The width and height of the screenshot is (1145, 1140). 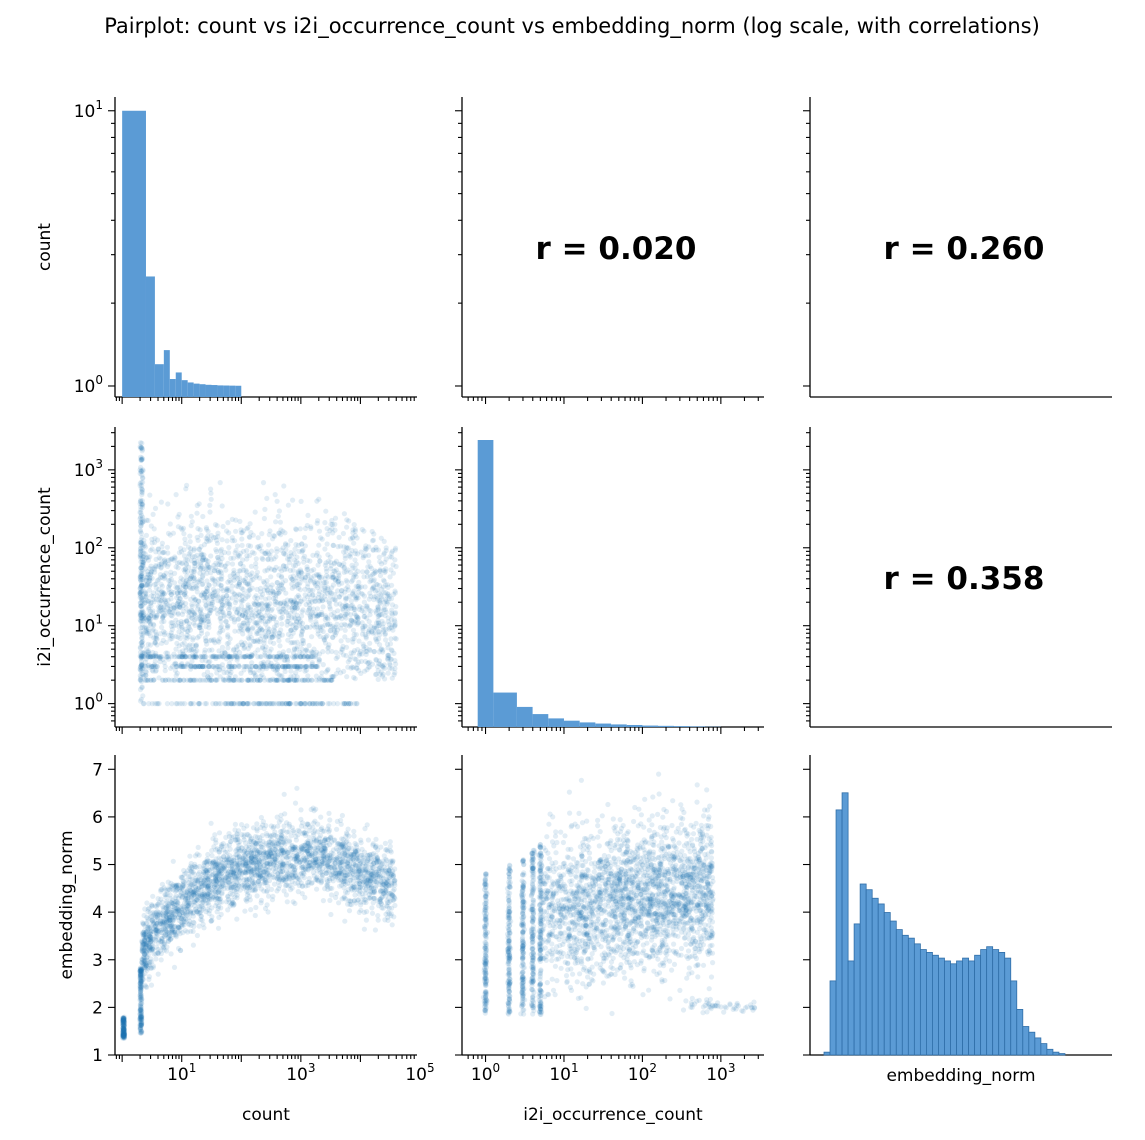 I want to click on embedding-y-tick-label: 2, so click(x=97, y=1008).